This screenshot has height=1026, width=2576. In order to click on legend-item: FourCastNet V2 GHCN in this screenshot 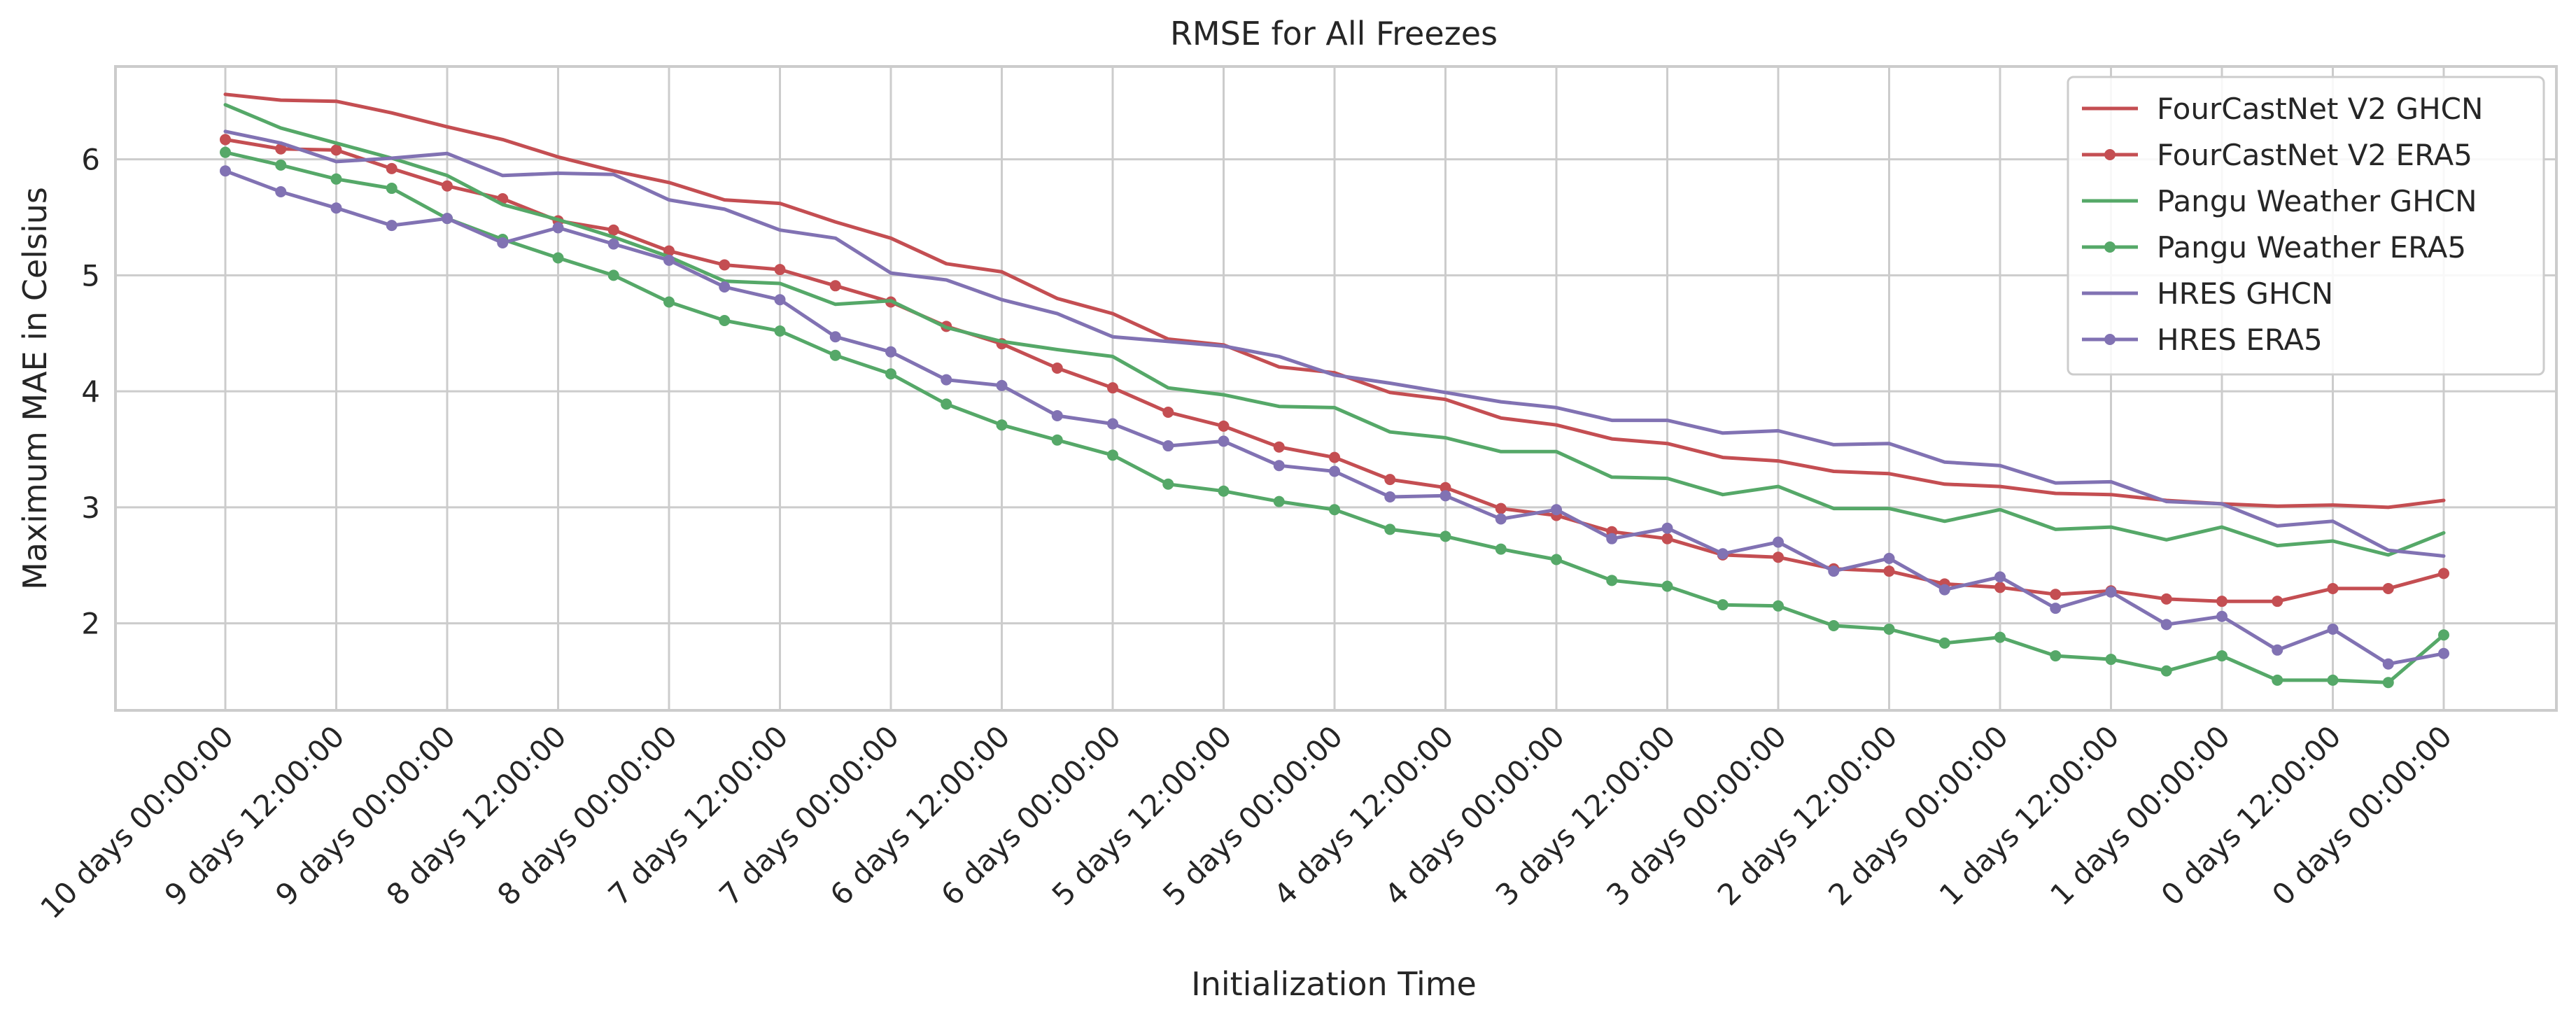, I will do `click(2282, 109)`.